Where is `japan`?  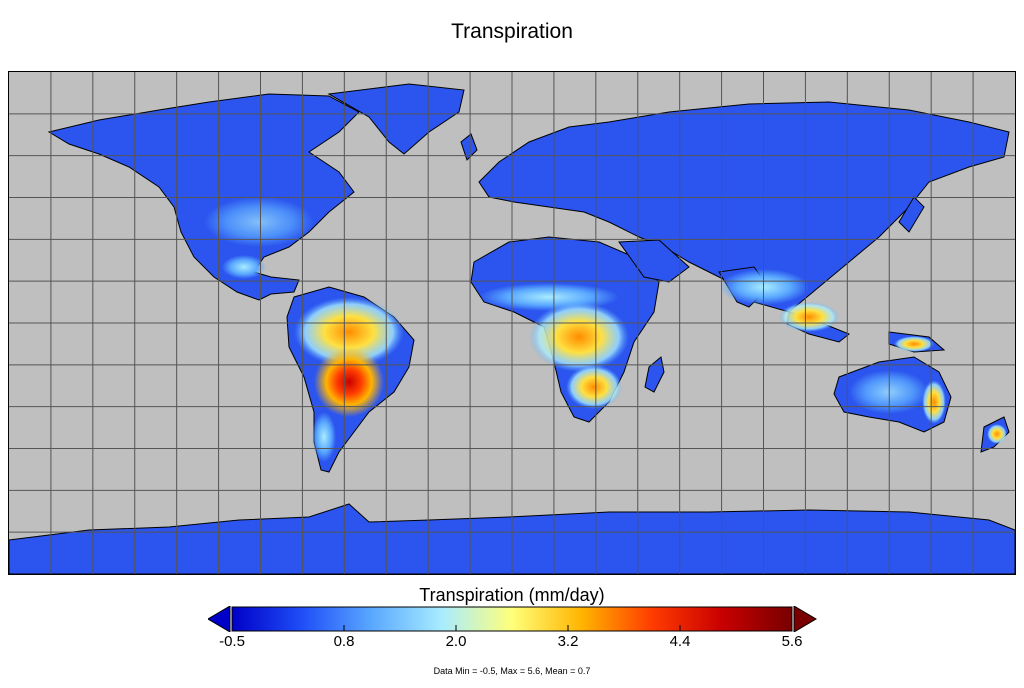 japan is located at coordinates (911, 214).